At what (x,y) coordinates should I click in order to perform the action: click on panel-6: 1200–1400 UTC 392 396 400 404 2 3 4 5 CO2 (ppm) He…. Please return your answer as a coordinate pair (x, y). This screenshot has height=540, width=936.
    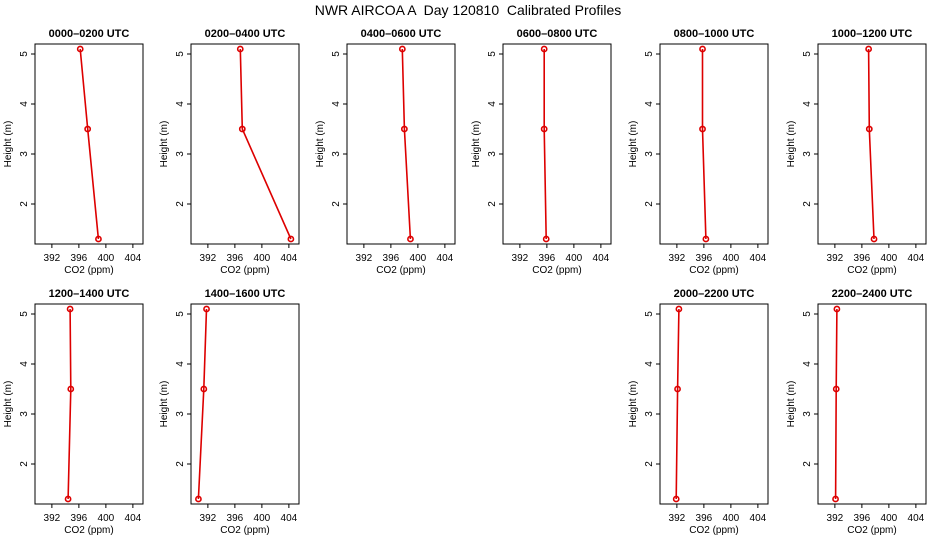
    Looking at the image, I should click on (73, 412).